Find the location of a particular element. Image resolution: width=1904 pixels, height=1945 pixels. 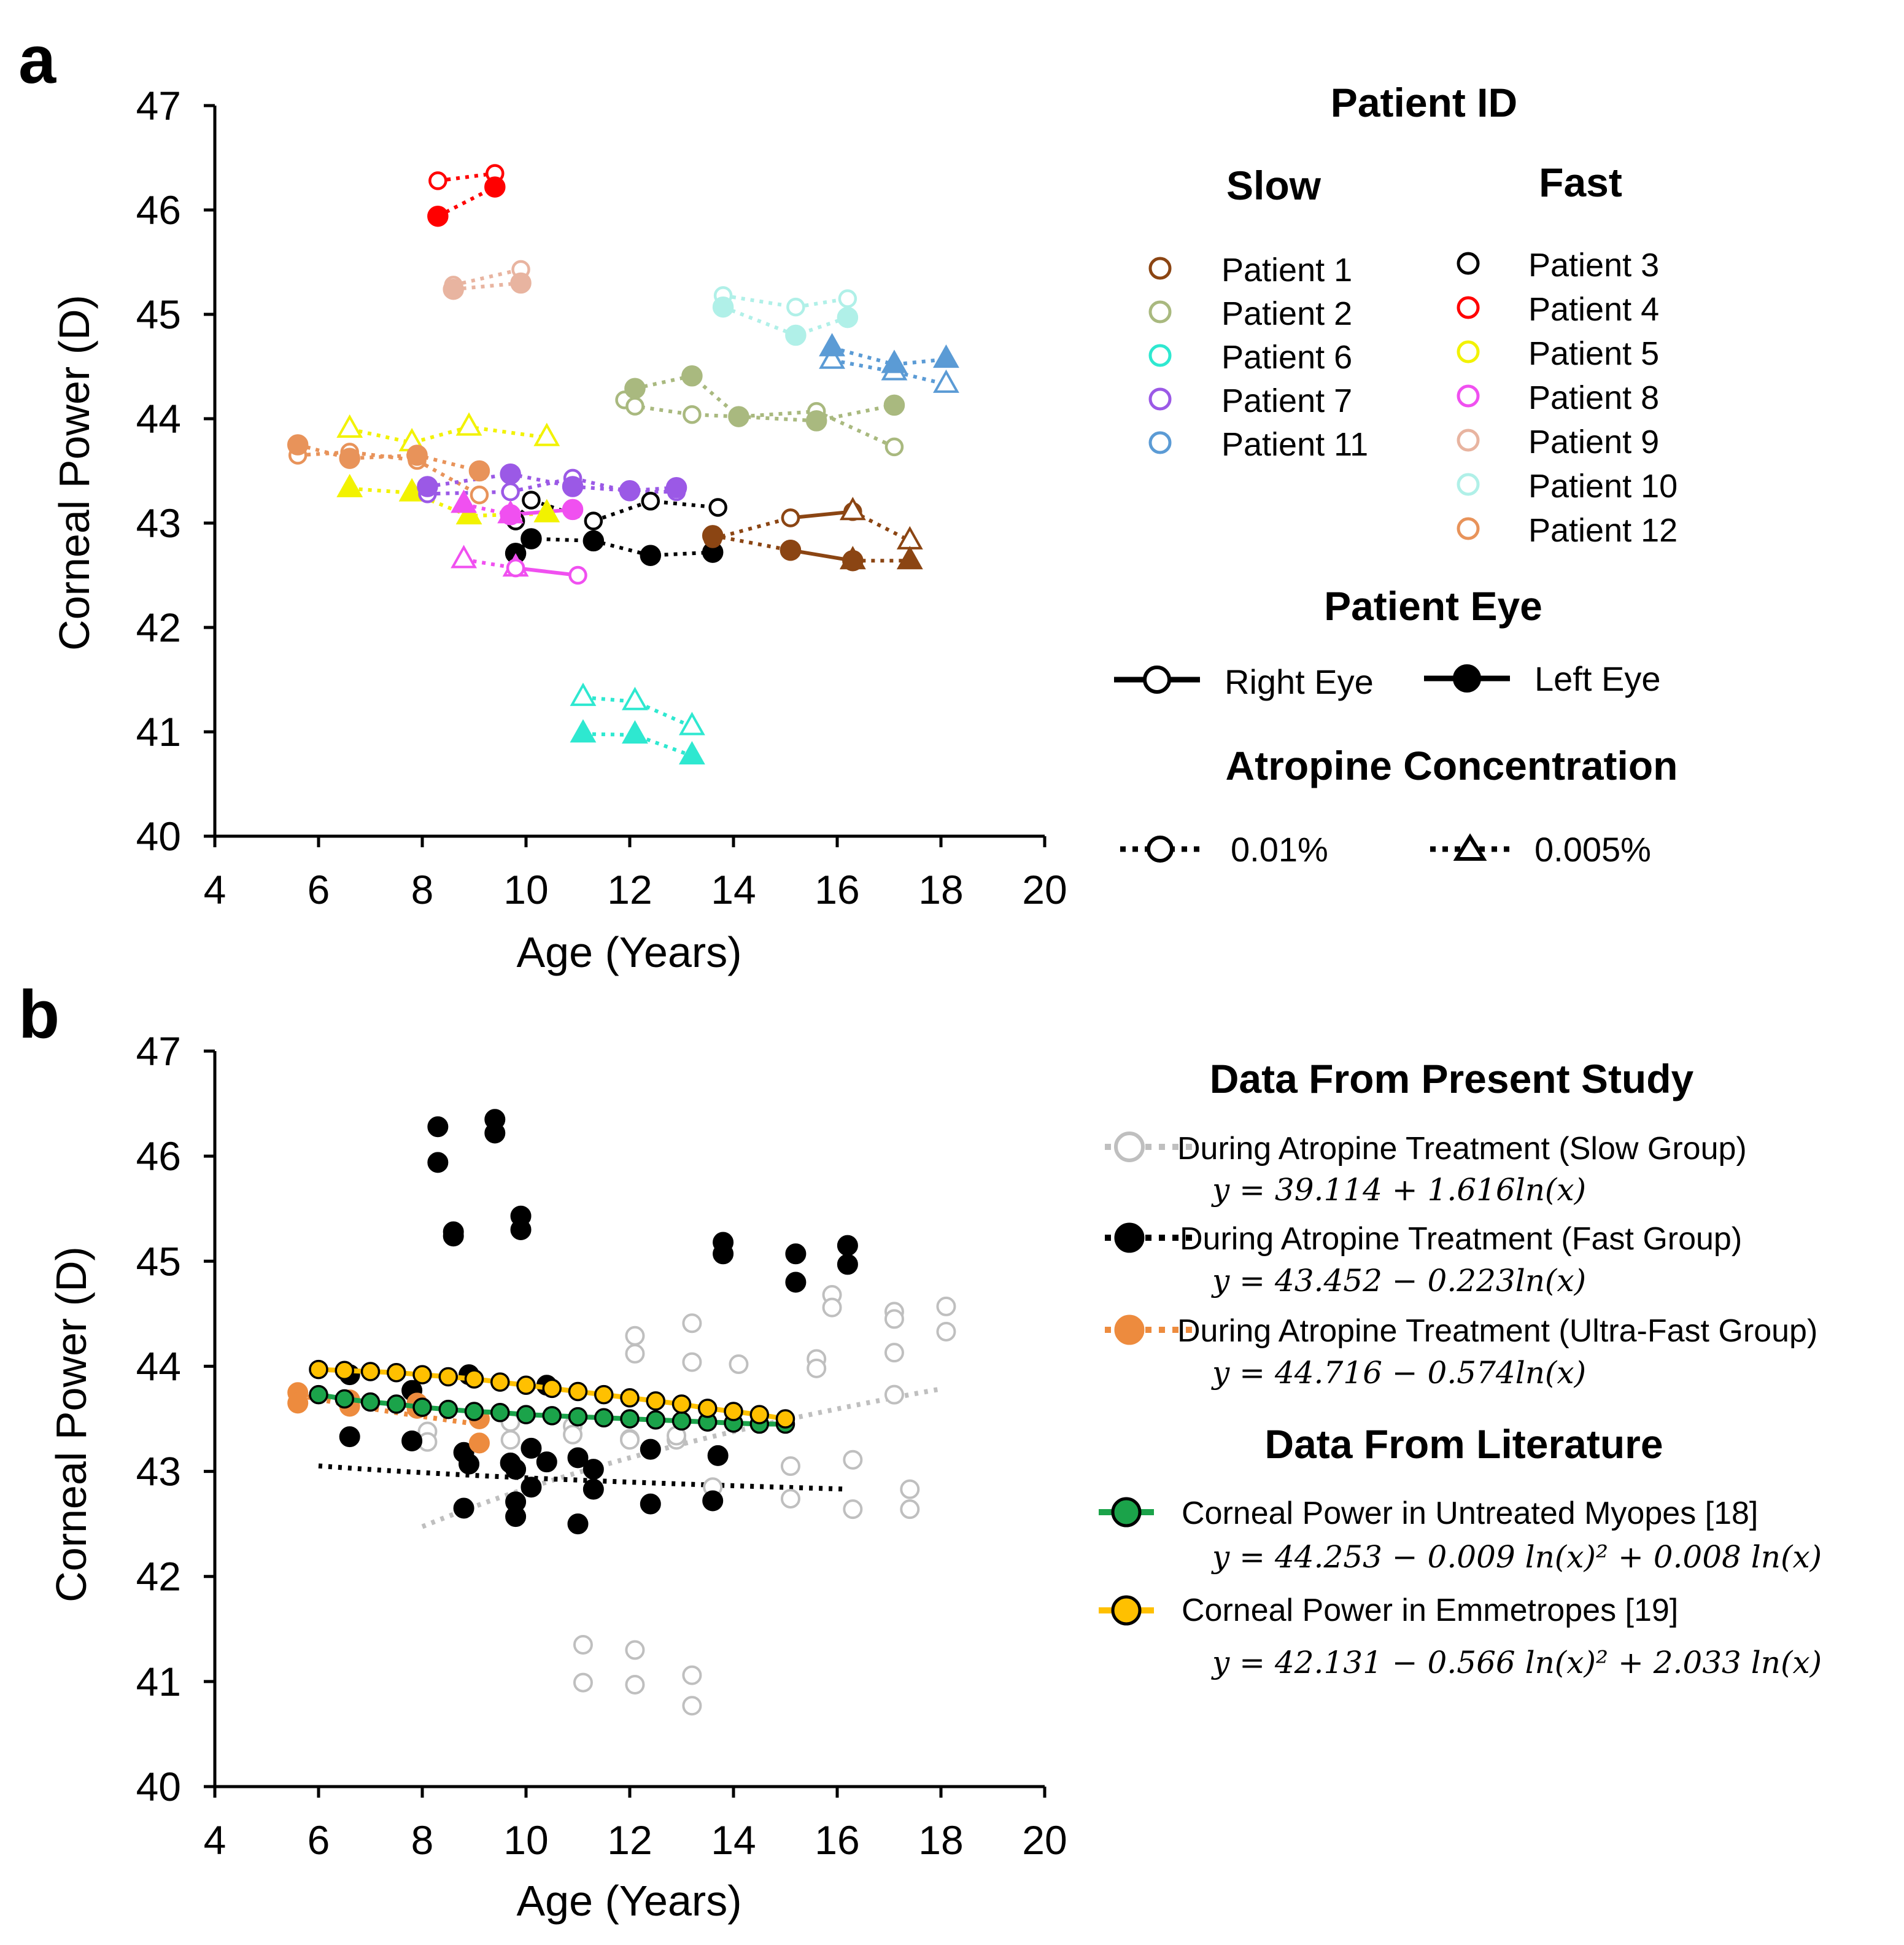

panel-a-x-tick-label: 16 is located at coordinates (837, 889).